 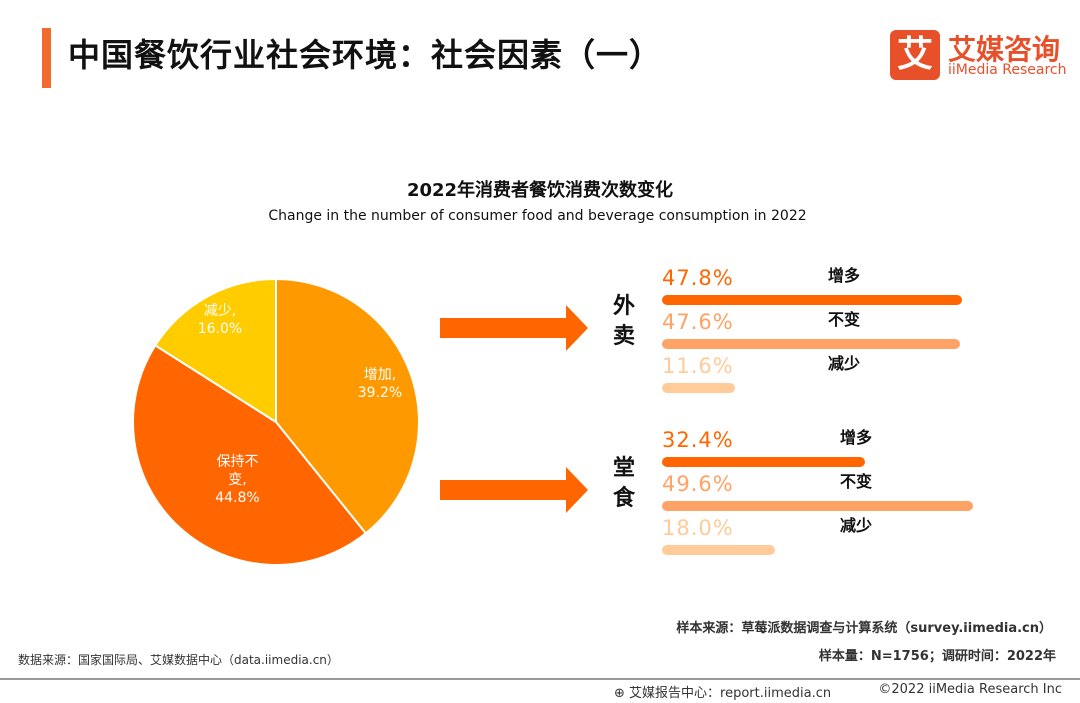 I want to click on bar-value-label: 47.8%, so click(x=698, y=278).